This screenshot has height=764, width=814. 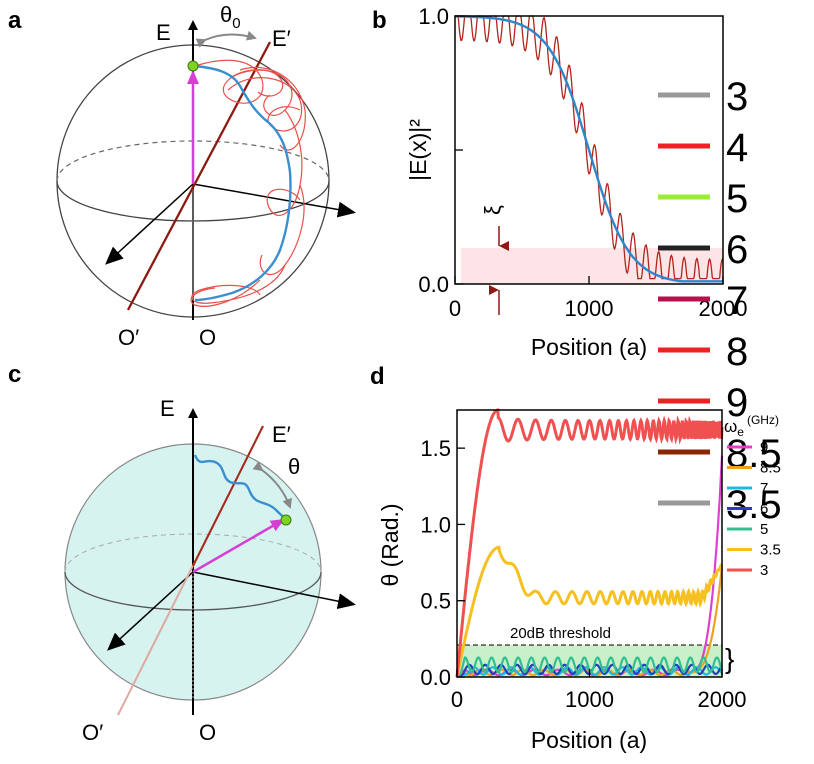 I want to click on panel-d-ticks: 0 1000 2000 0.0 0.5 1.0 1.5, so click(x=583, y=574).